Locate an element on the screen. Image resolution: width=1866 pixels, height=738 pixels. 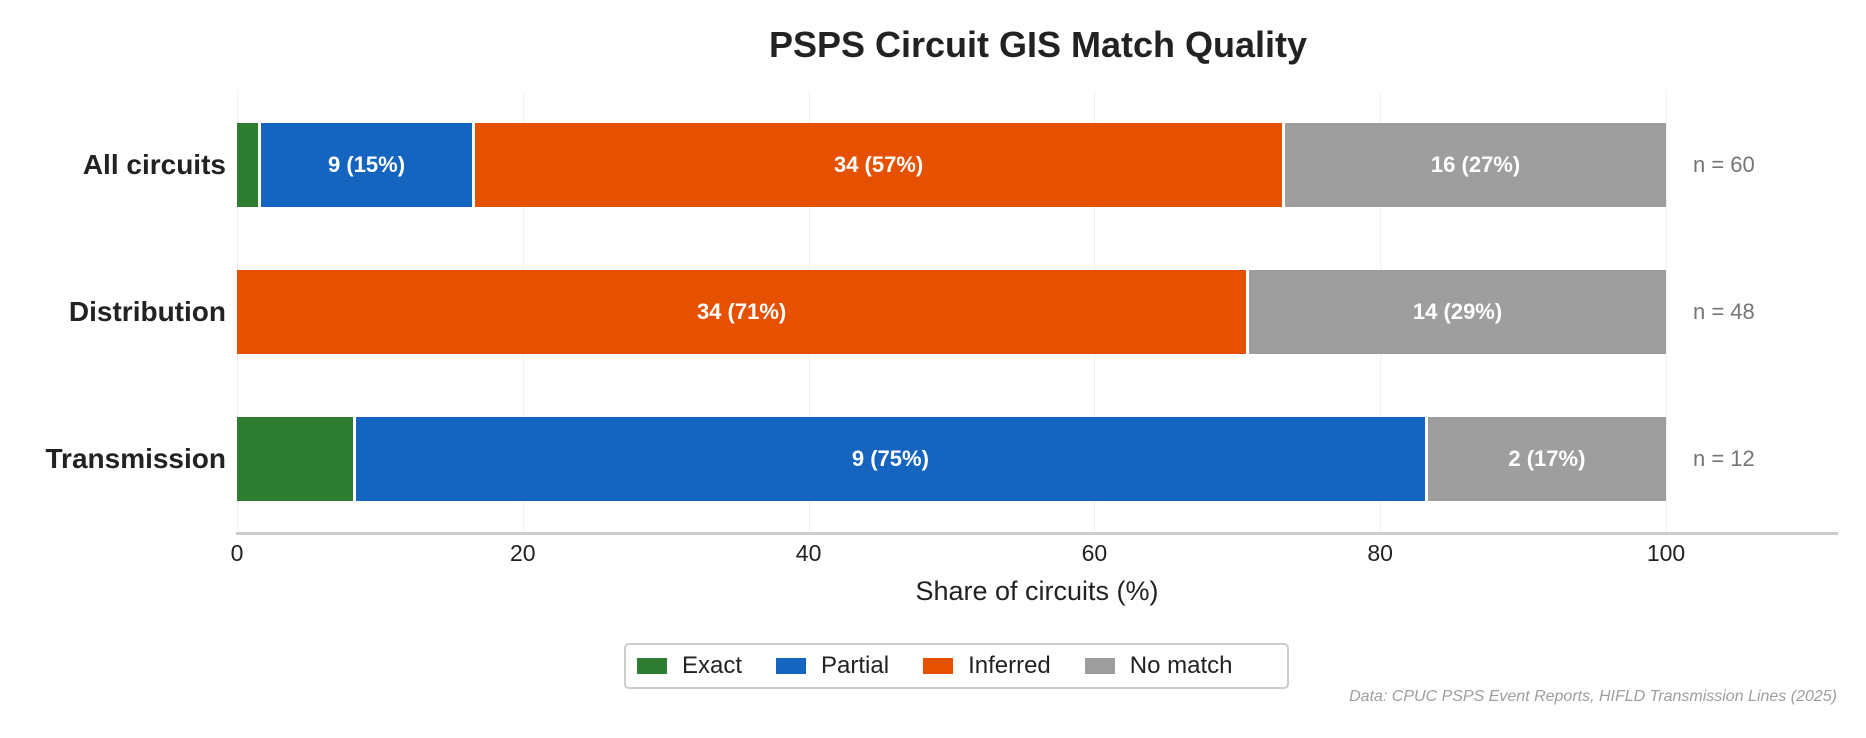
bar-value-label: 14 (29%) is located at coordinates (1457, 311).